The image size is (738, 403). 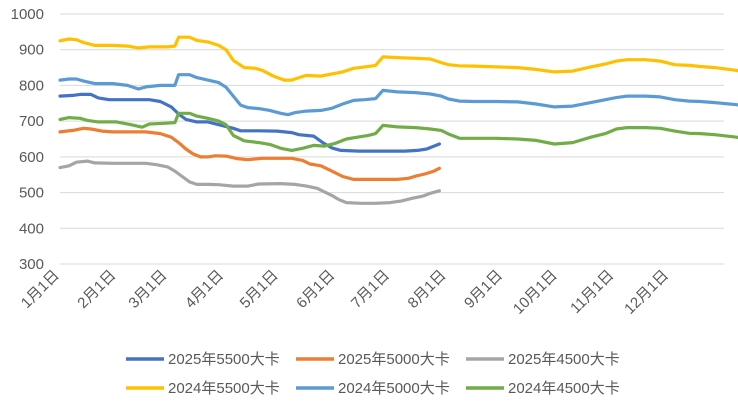 I want to click on x-tick-label: 4月1日, so click(x=204, y=289).